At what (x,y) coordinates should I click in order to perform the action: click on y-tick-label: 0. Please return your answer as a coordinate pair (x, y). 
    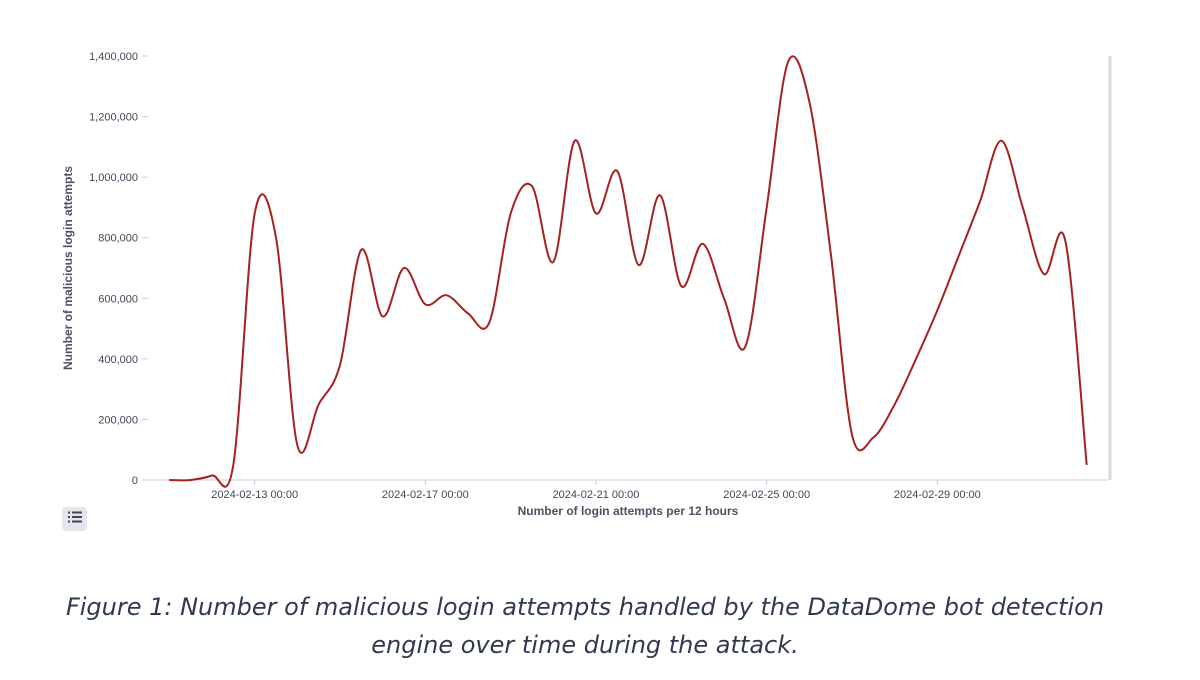
    Looking at the image, I should click on (135, 481).